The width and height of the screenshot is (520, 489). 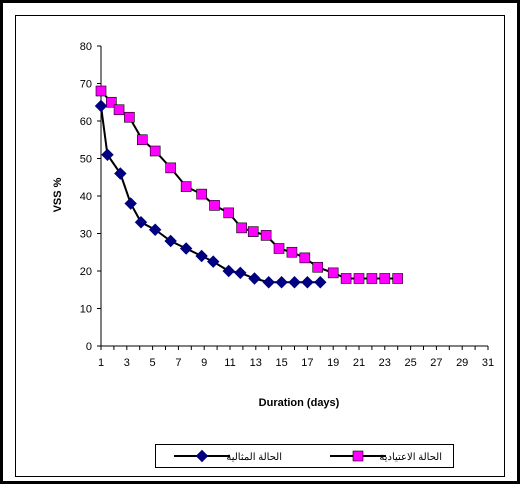 I want to click on y-tick-label: 50, so click(x=86, y=160).